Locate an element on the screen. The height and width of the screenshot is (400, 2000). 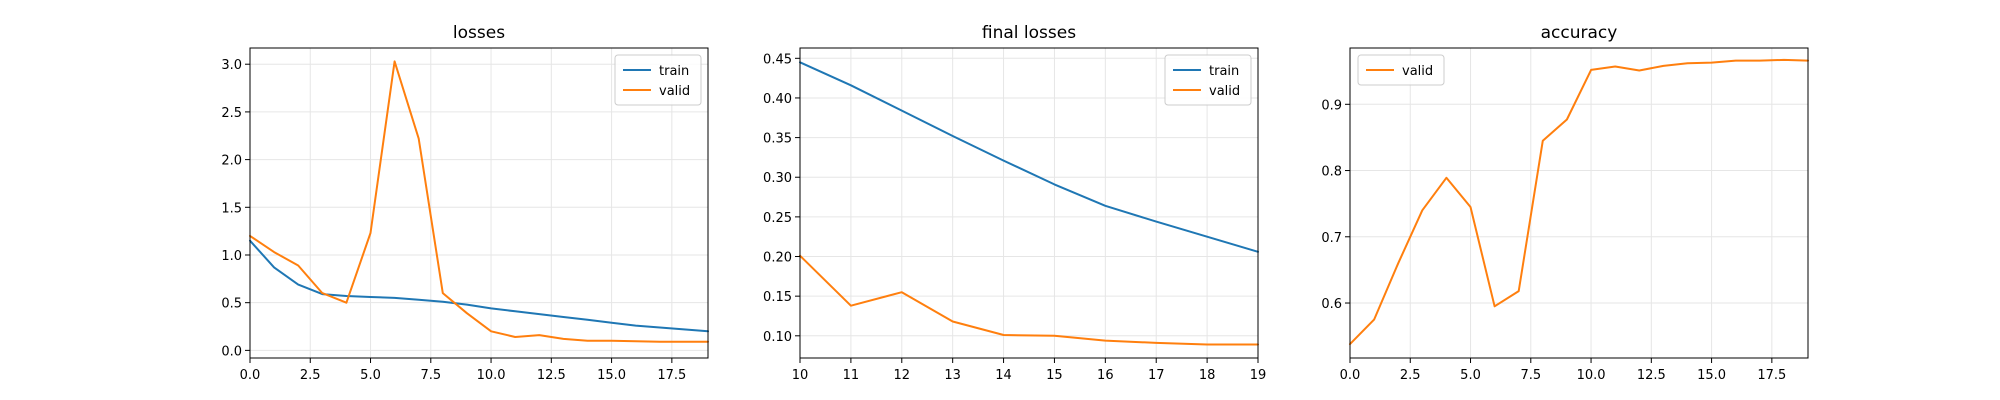
x-tick-label: 14 is located at coordinates (1003, 375).